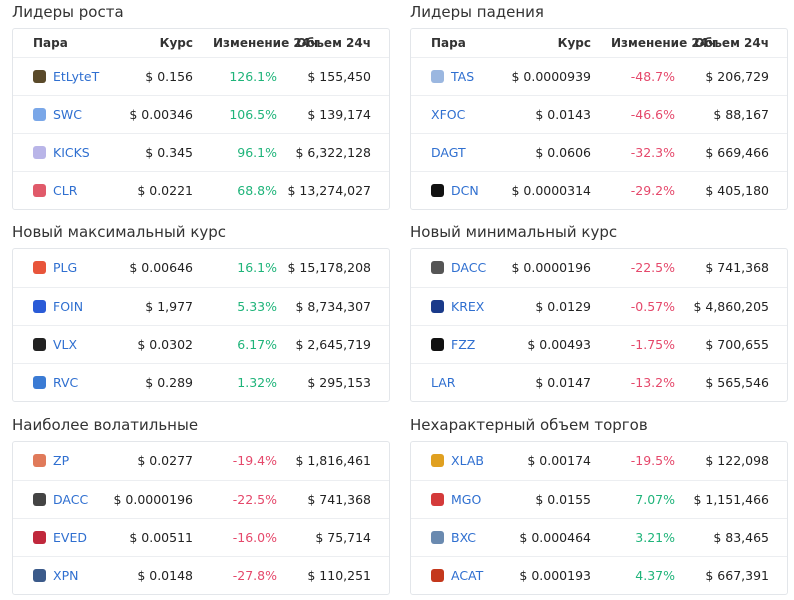 The image size is (794, 600). What do you see at coordinates (65, 267) in the screenshot?
I see `pair-name: PLG` at bounding box center [65, 267].